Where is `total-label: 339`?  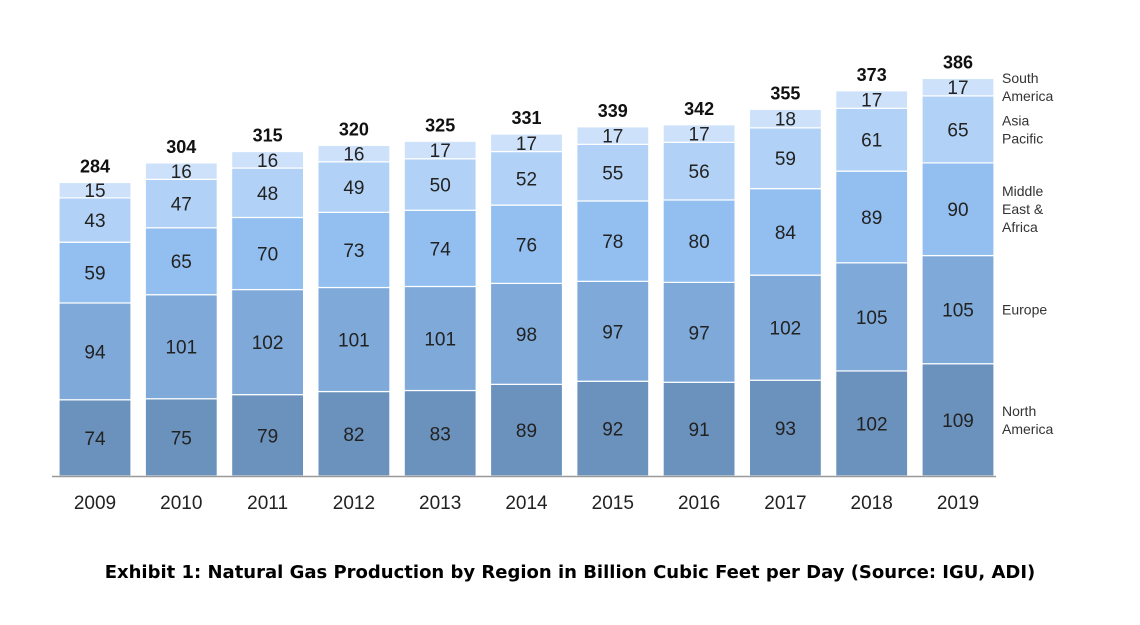
total-label: 339 is located at coordinates (613, 111).